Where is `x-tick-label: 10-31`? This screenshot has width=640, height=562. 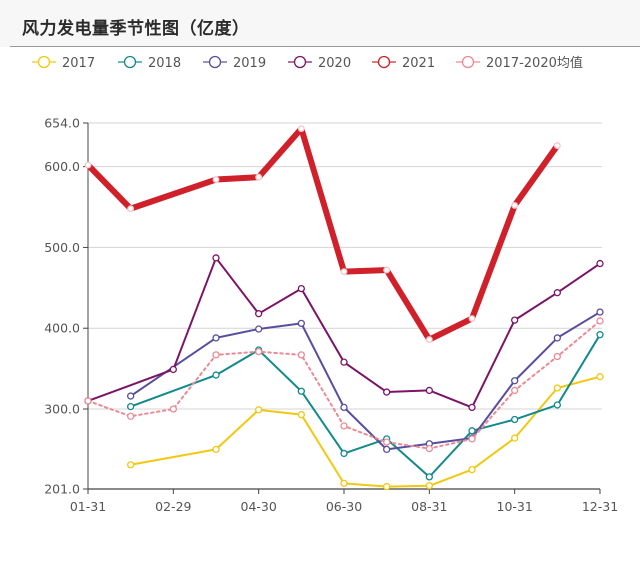
x-tick-label: 10-31 is located at coordinates (515, 506).